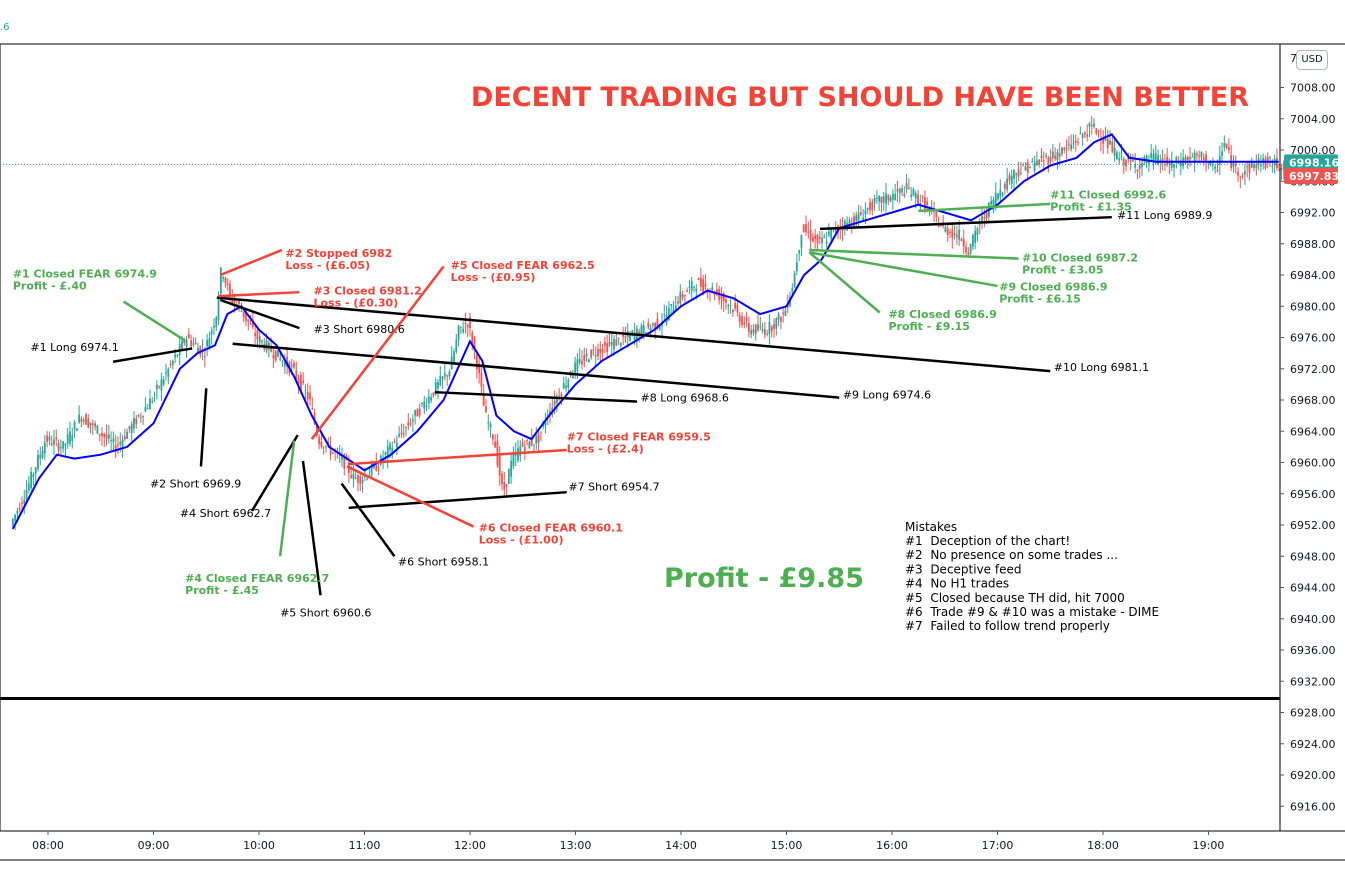 The width and height of the screenshot is (1345, 896). What do you see at coordinates (225, 513) in the screenshot?
I see `trade-label: #4 Short 6962.7` at bounding box center [225, 513].